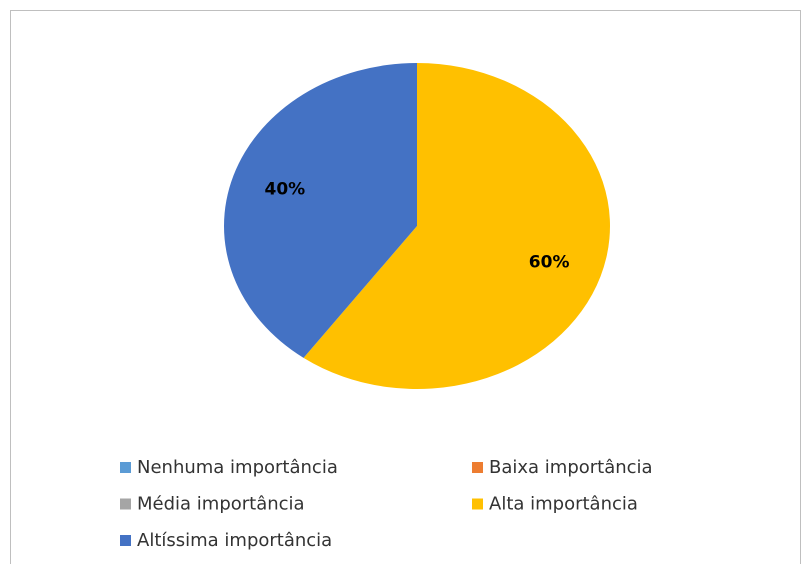 This screenshot has width=811, height=564. Describe the element at coordinates (237, 467) in the screenshot. I see `legend-label: Nenhuma importância` at that location.